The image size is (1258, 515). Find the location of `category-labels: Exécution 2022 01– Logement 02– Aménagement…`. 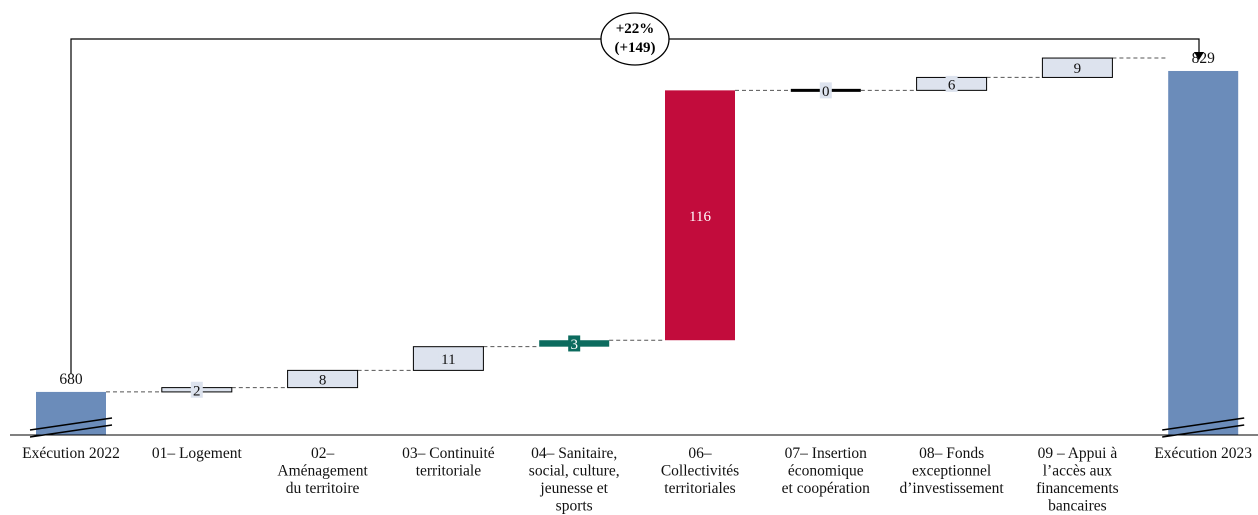

category-labels: Exécution 2022 01– Logement 02– Aménagement… is located at coordinates (637, 480).